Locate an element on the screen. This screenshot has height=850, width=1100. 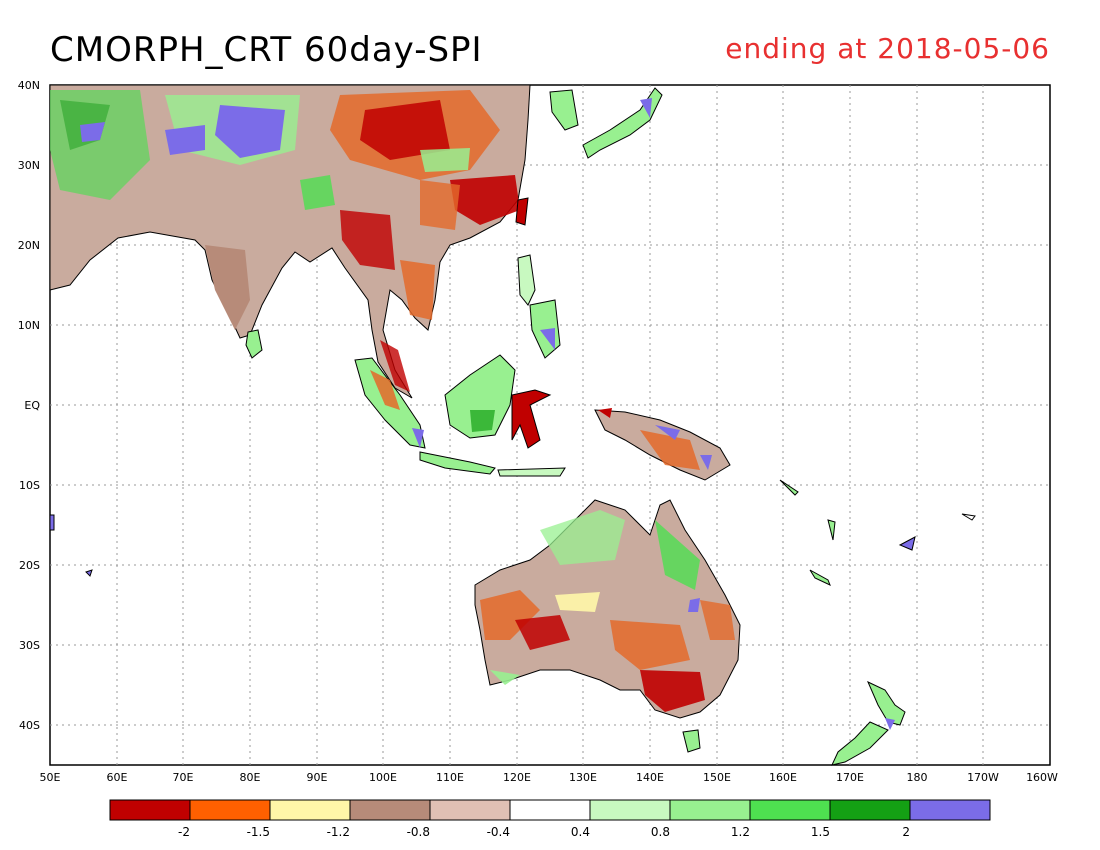
lat-label: EQ is located at coordinates (32, 405).